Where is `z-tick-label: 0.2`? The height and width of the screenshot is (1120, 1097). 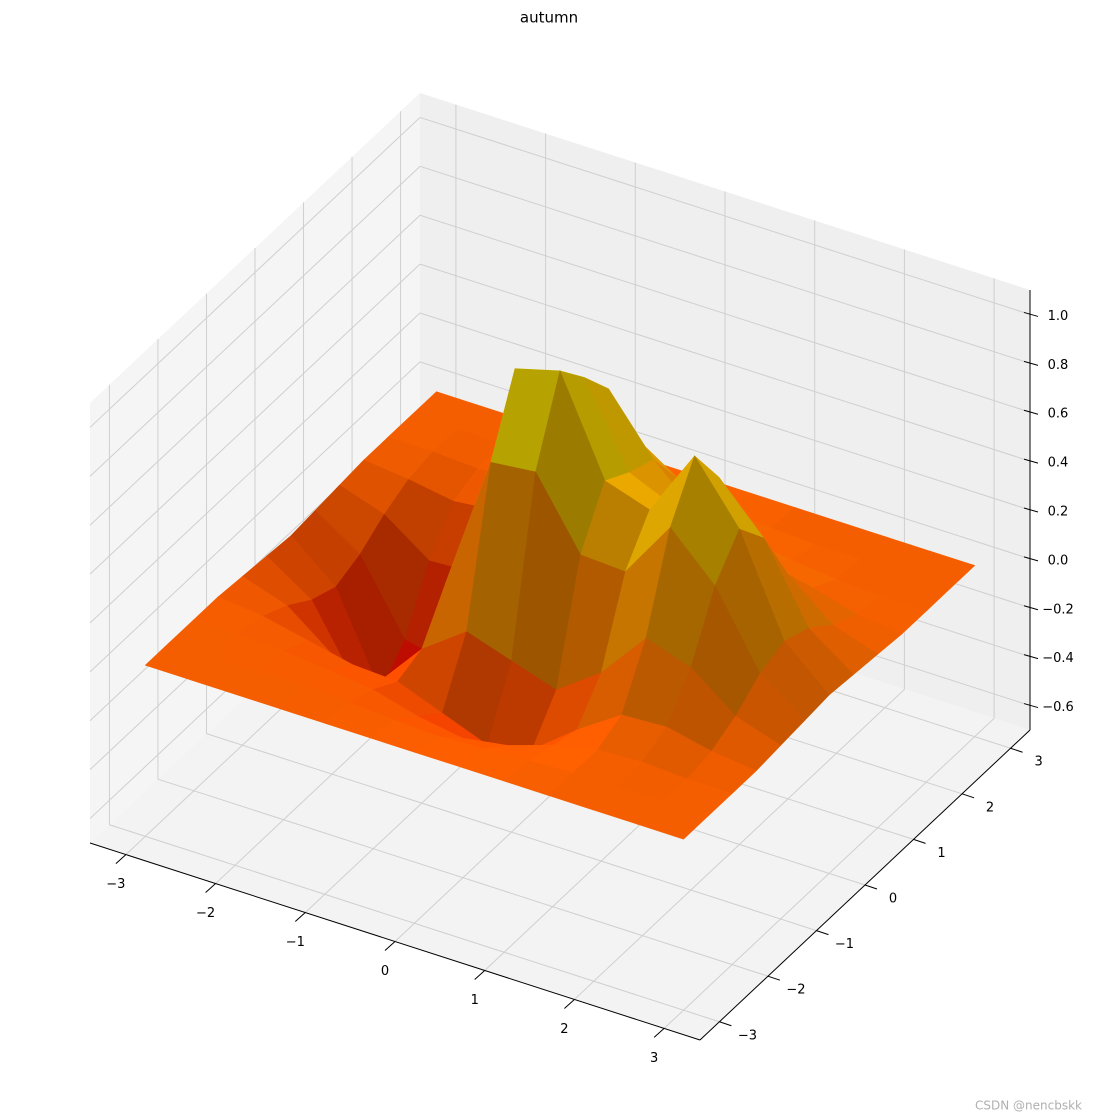
z-tick-label: 0.2 is located at coordinates (1058, 512).